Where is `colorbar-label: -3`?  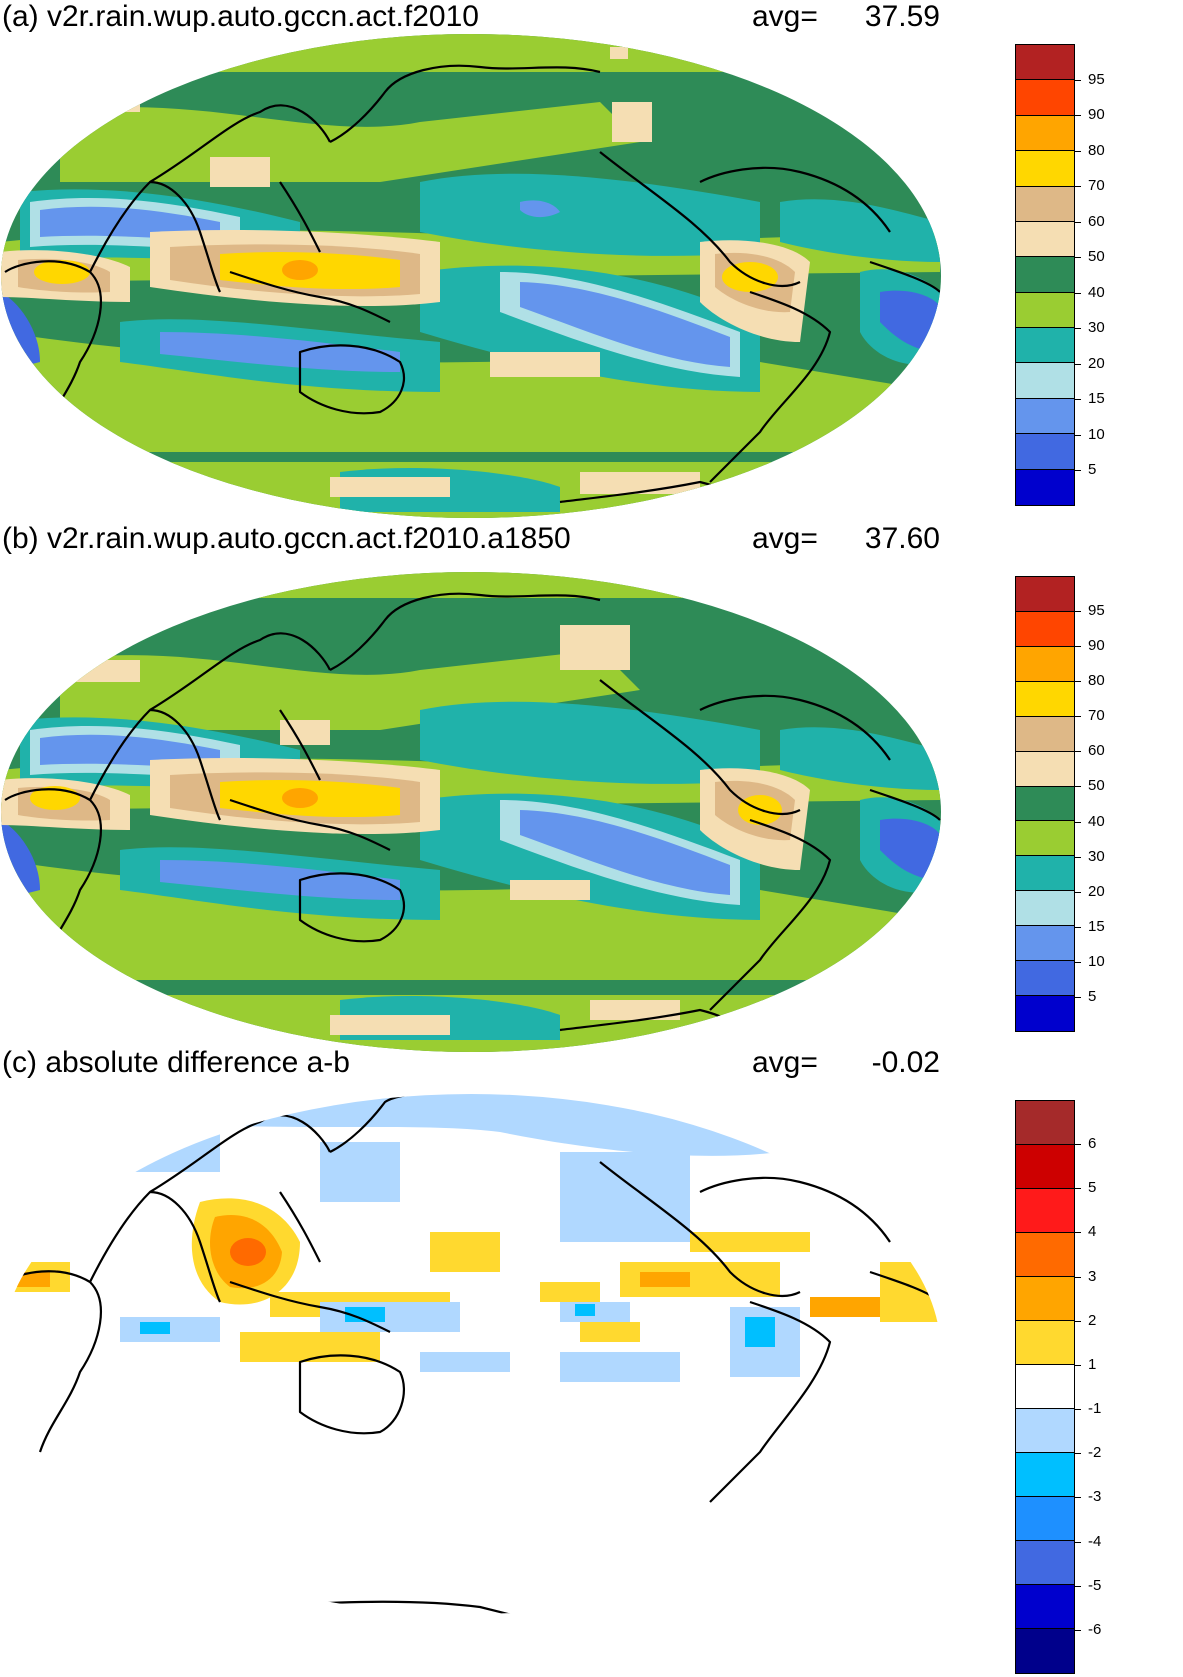 colorbar-label: -3 is located at coordinates (1095, 1497).